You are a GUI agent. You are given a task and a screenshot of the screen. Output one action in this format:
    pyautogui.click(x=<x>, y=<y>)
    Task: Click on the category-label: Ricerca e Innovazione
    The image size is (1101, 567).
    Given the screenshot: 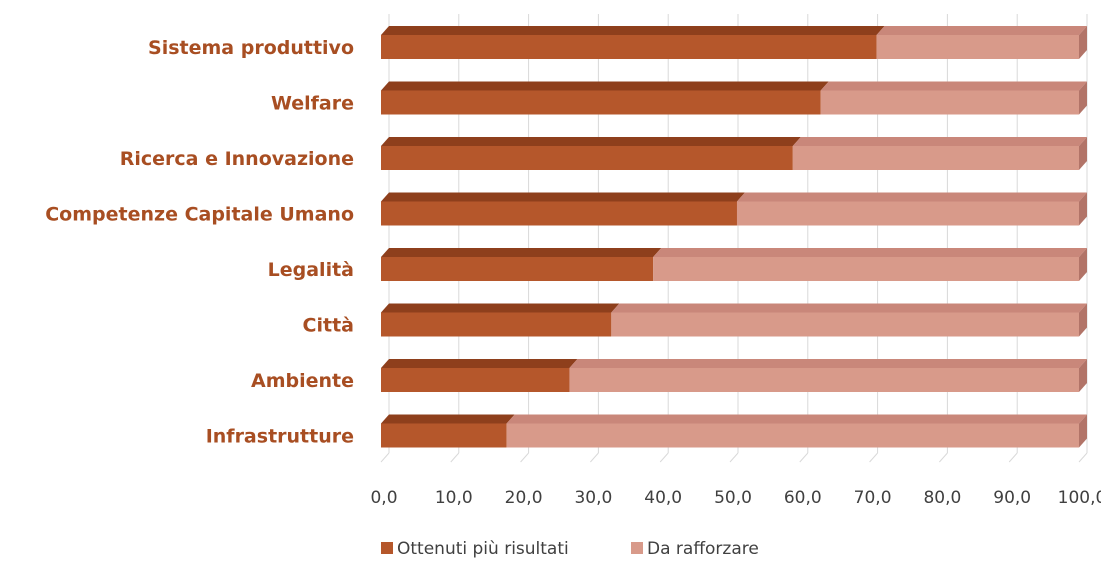 What is the action you would take?
    pyautogui.click(x=237, y=159)
    